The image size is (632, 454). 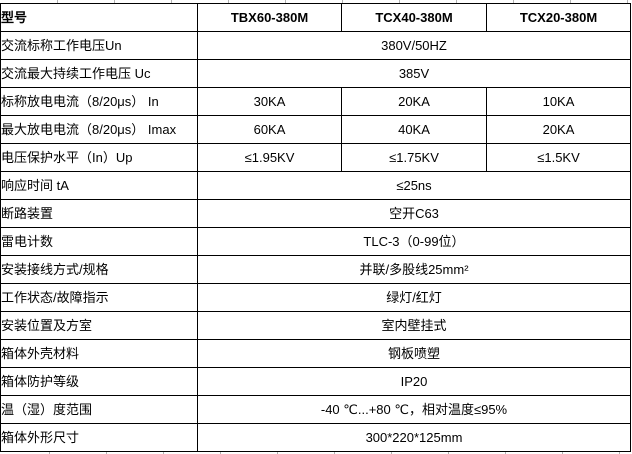 I want to click on spec-value: 380V/50HZ, so click(x=414, y=45).